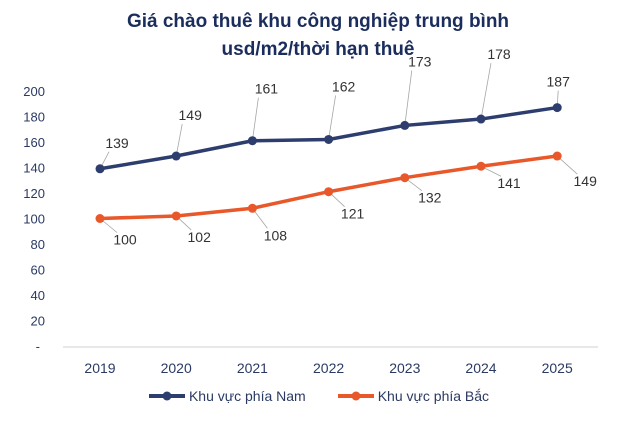 The image size is (636, 421). Describe the element at coordinates (38, 321) in the screenshot. I see `y-tick-label: 20` at that location.